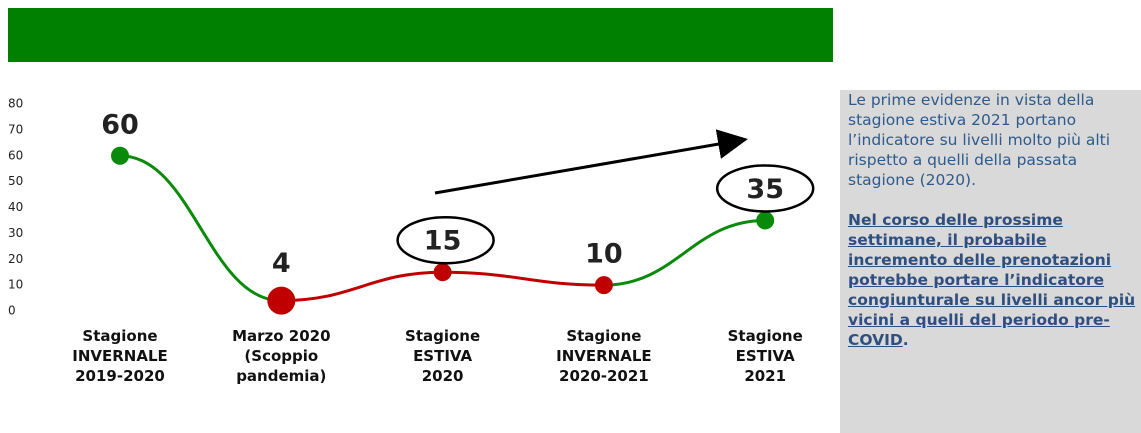  I want to click on data-label: 10, so click(604, 254).